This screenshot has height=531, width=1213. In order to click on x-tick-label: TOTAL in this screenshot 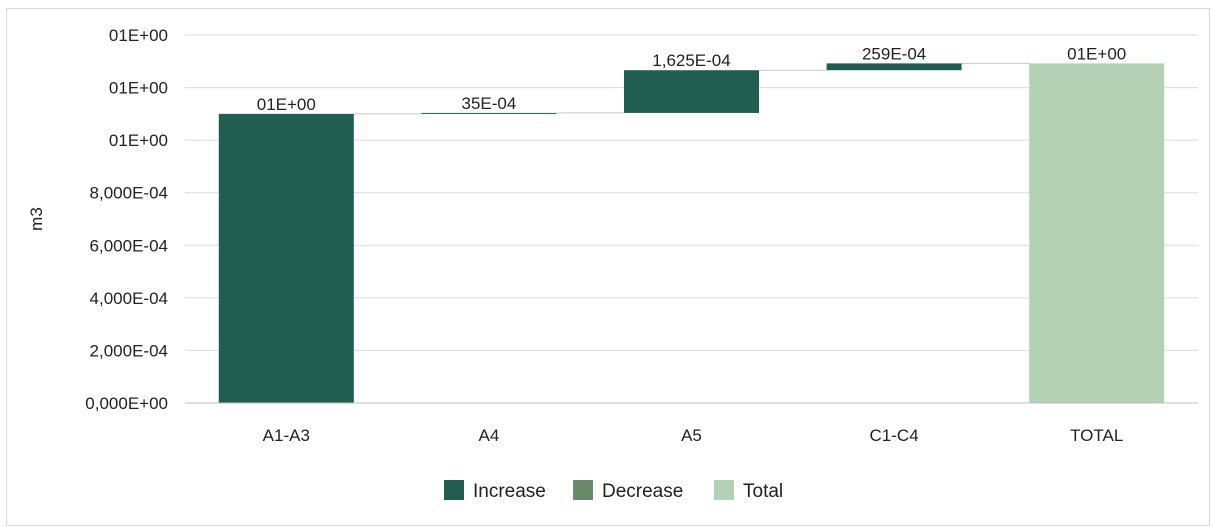, I will do `click(1096, 435)`.